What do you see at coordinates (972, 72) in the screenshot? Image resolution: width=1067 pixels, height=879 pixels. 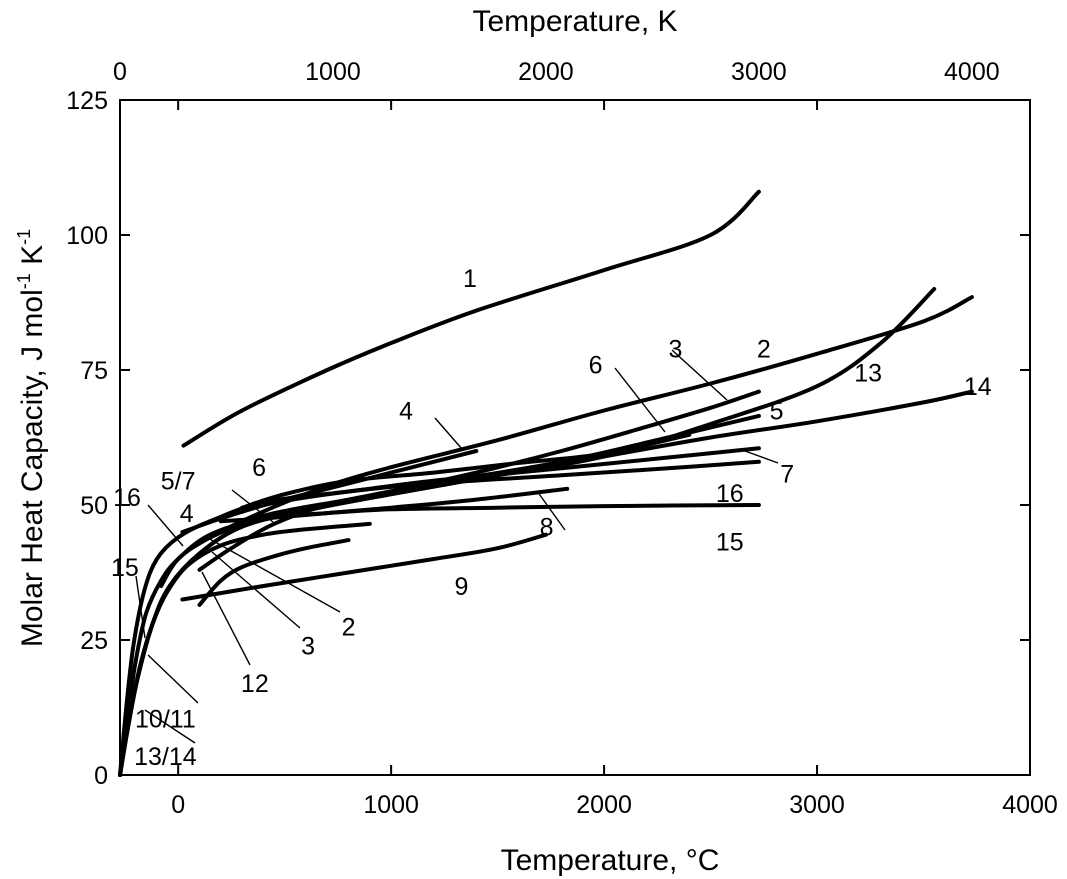 I see `x2-tick-label: 4000` at bounding box center [972, 72].